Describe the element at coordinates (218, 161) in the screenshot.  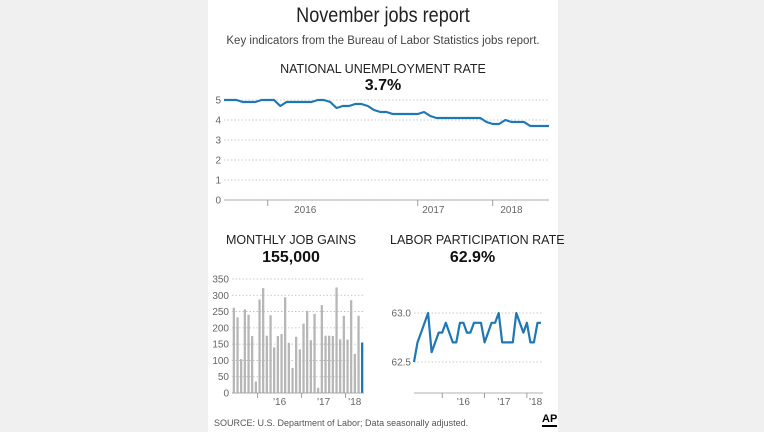
I see `unemployment-y-tick: 2` at that location.